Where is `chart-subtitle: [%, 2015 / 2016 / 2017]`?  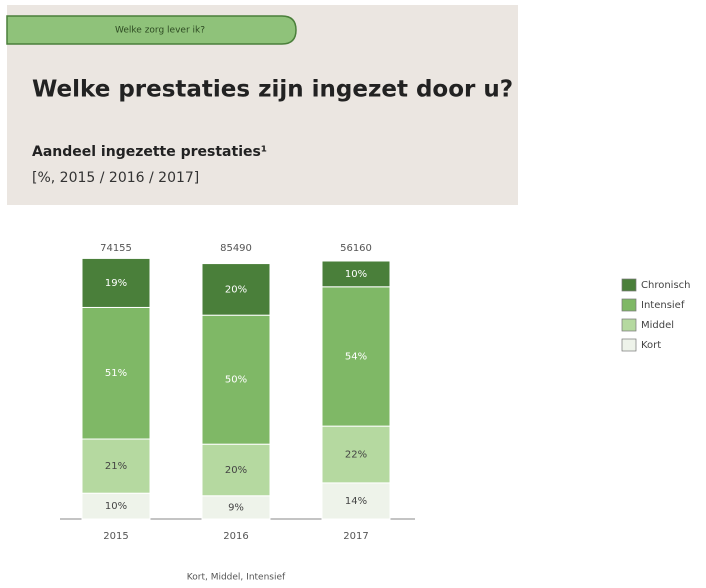 chart-subtitle: [%, 2015 / 2016 / 2017] is located at coordinates (115, 178).